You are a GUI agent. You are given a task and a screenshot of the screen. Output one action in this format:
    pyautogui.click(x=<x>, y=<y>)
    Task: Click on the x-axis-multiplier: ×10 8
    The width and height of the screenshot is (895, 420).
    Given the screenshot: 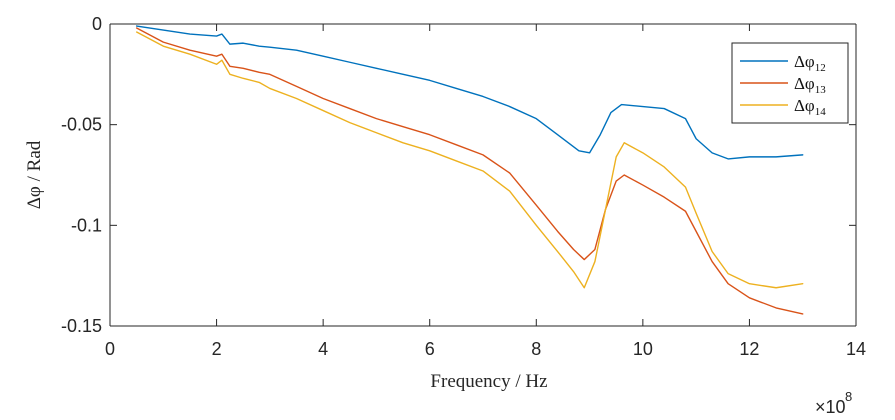 What is the action you would take?
    pyautogui.click(x=833, y=403)
    